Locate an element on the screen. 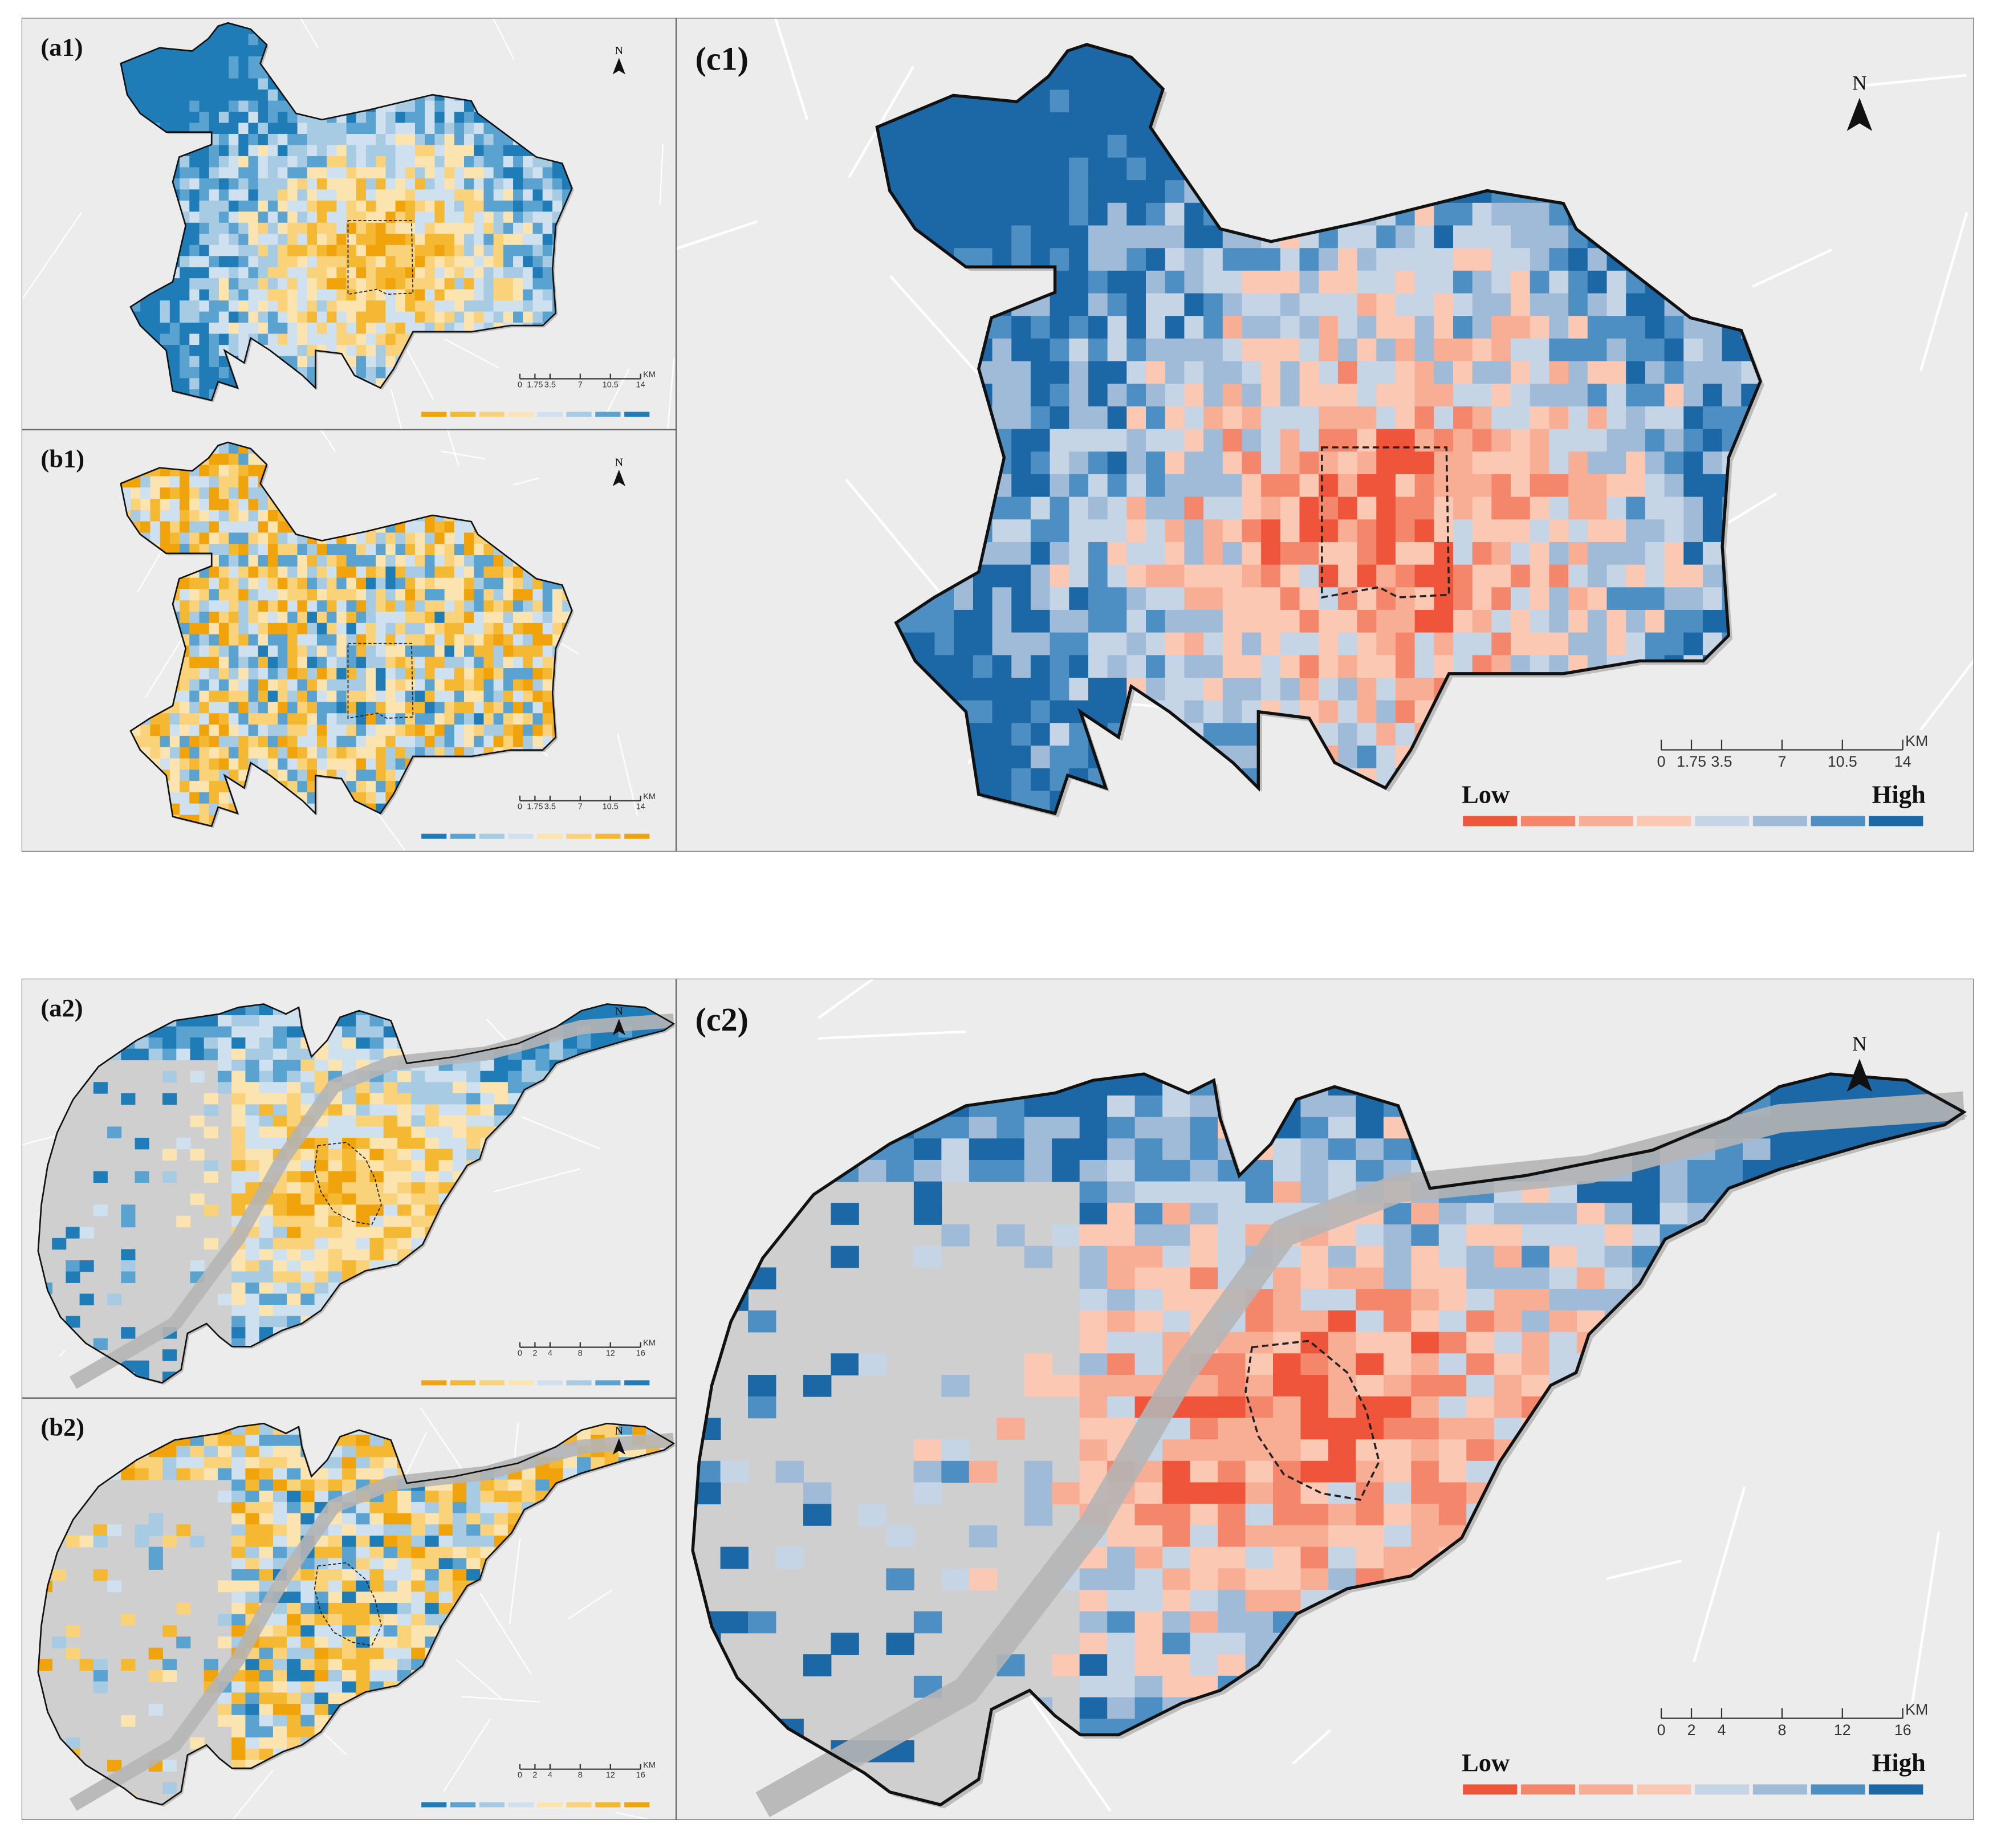  road is located at coordinates (419, 372).